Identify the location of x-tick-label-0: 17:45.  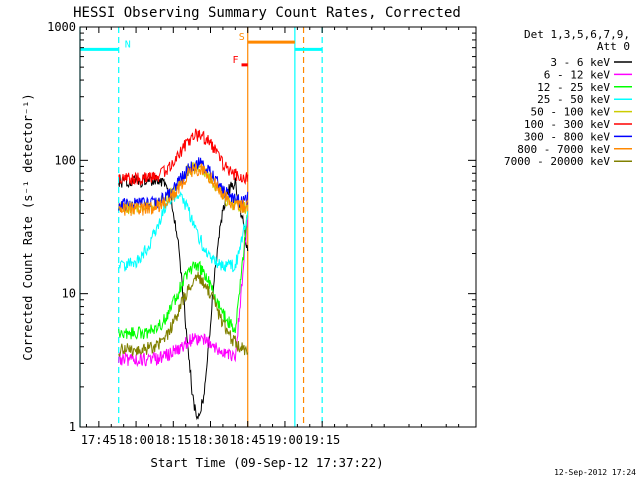
(99, 440).